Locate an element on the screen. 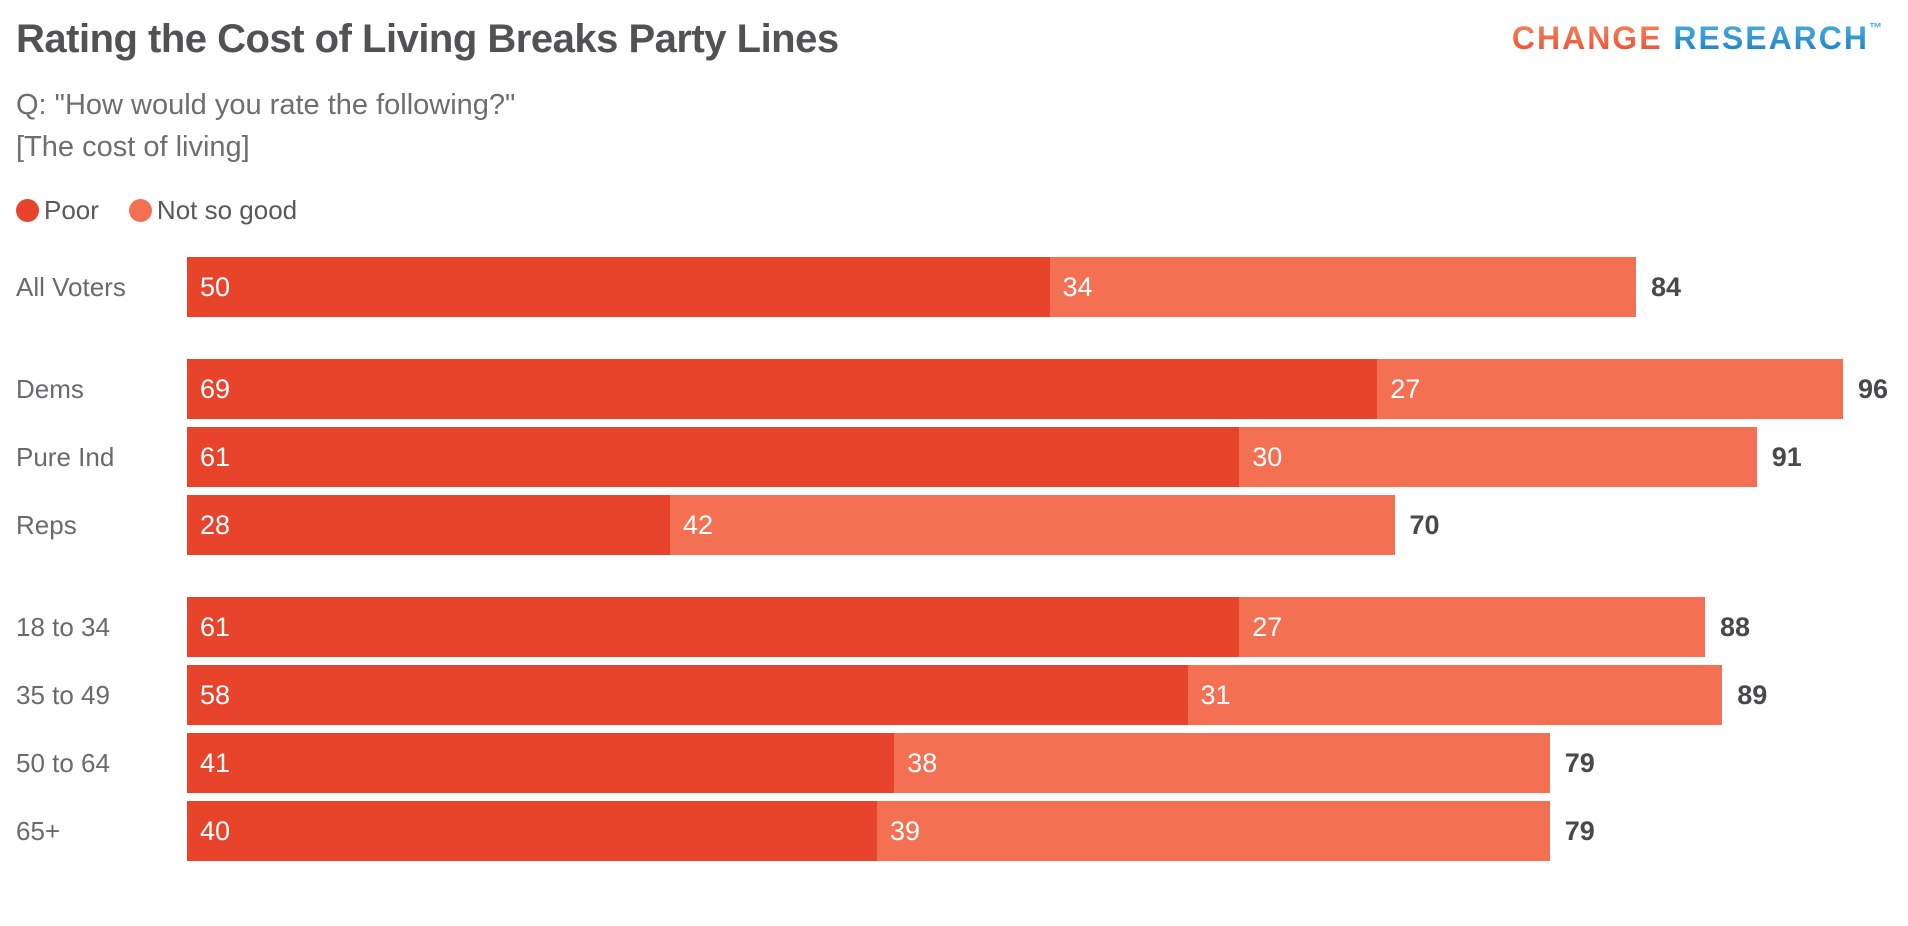  bar-segment-poor: 28 is located at coordinates (428, 525).